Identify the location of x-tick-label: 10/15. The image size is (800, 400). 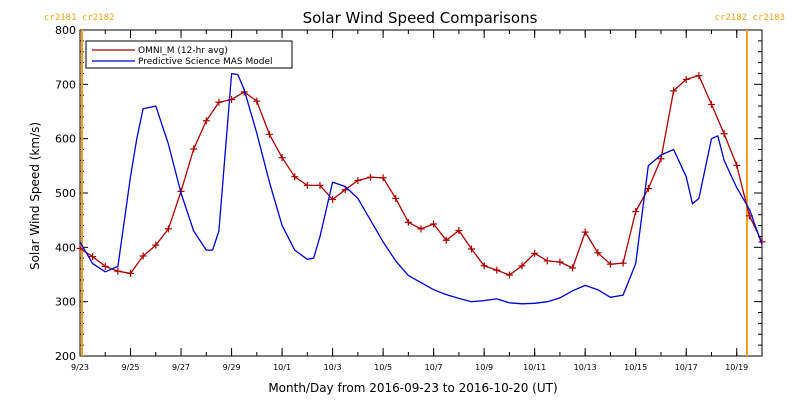
(635, 367).